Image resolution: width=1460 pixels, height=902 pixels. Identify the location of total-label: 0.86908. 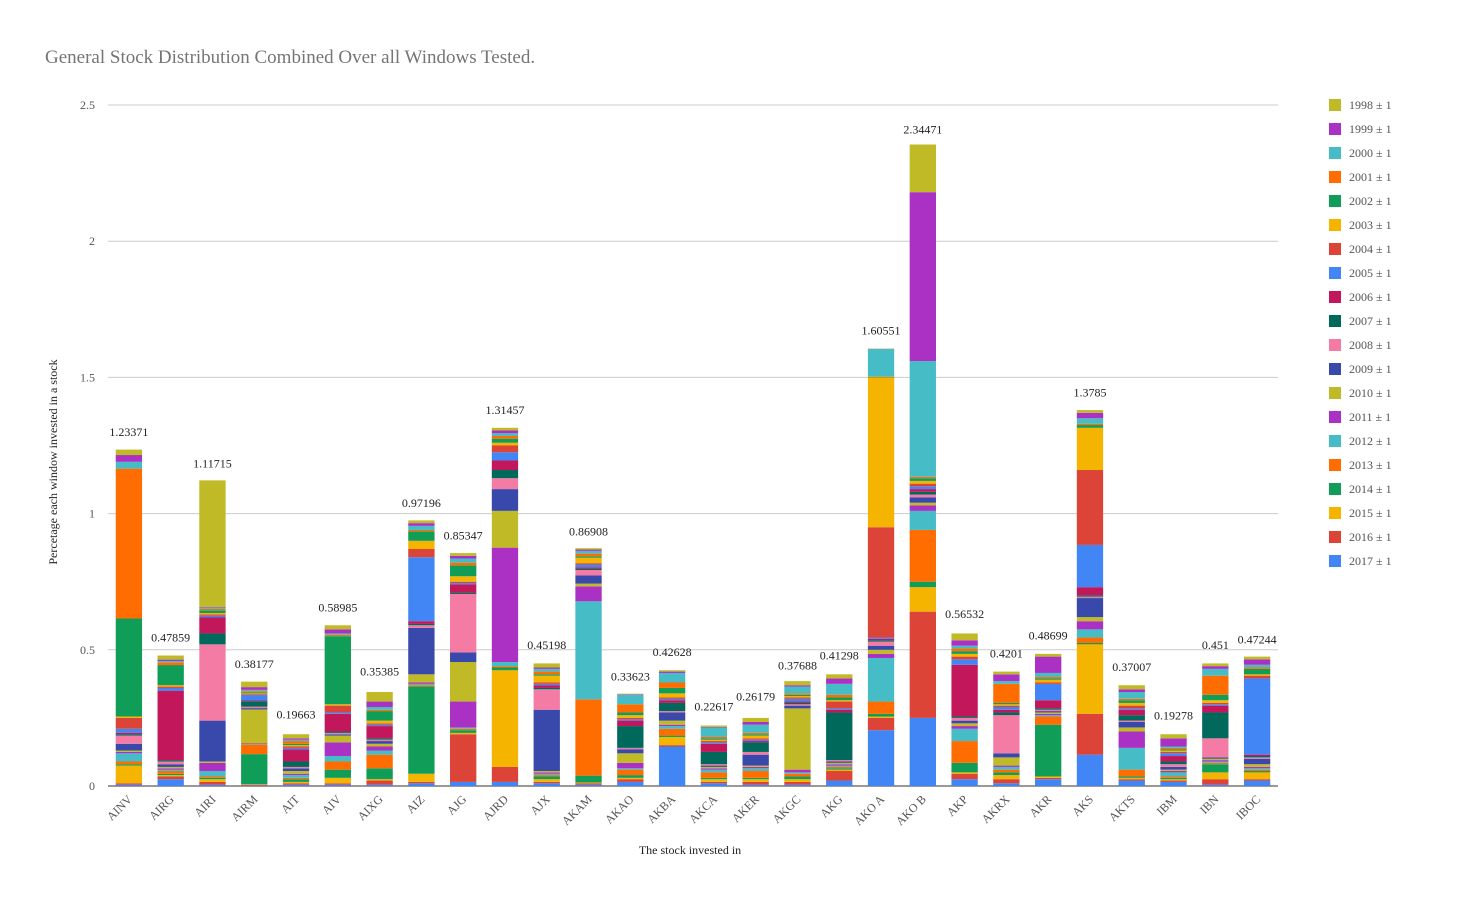
(588, 531).